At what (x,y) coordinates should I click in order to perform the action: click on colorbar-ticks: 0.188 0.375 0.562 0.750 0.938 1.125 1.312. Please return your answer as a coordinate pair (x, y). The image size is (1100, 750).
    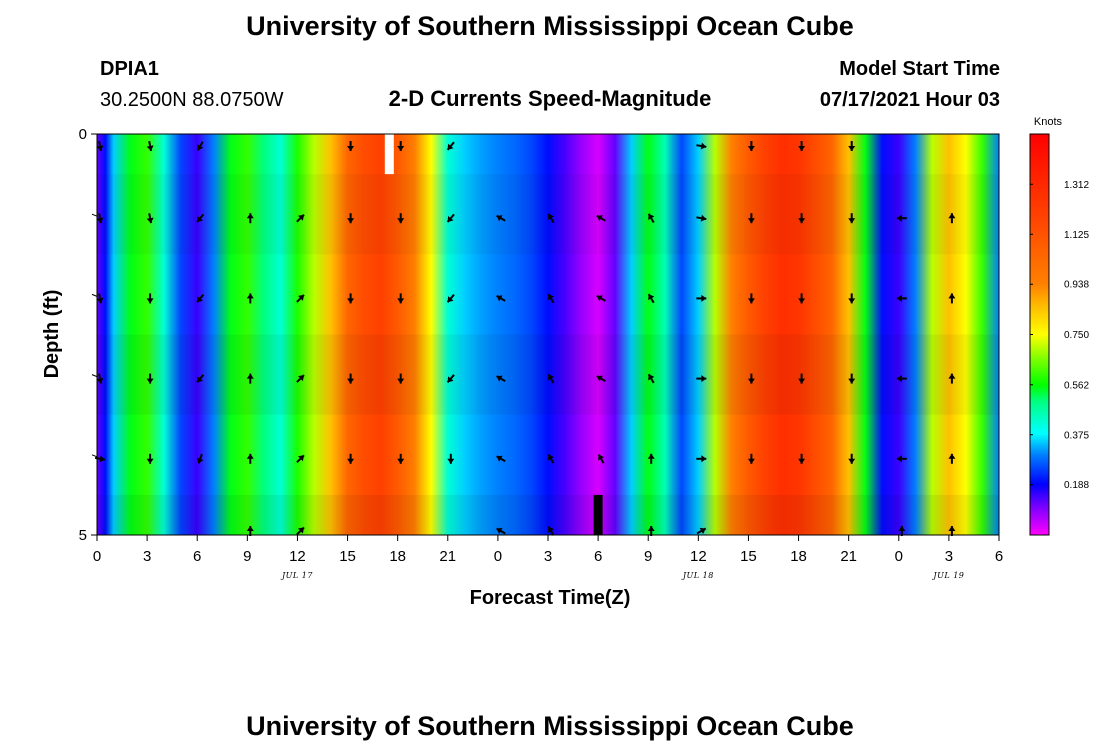
    Looking at the image, I should click on (1059, 335).